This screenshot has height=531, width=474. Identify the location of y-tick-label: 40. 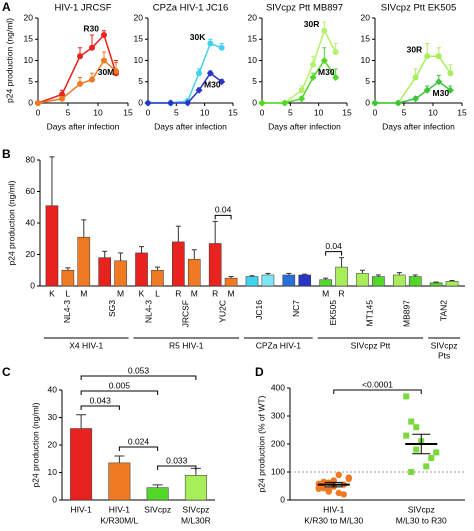
(31, 222).